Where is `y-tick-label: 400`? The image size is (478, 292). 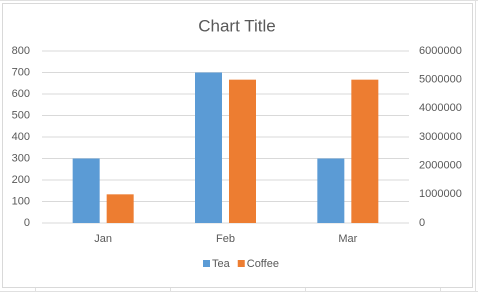
y-tick-label: 400 is located at coordinates (21, 137).